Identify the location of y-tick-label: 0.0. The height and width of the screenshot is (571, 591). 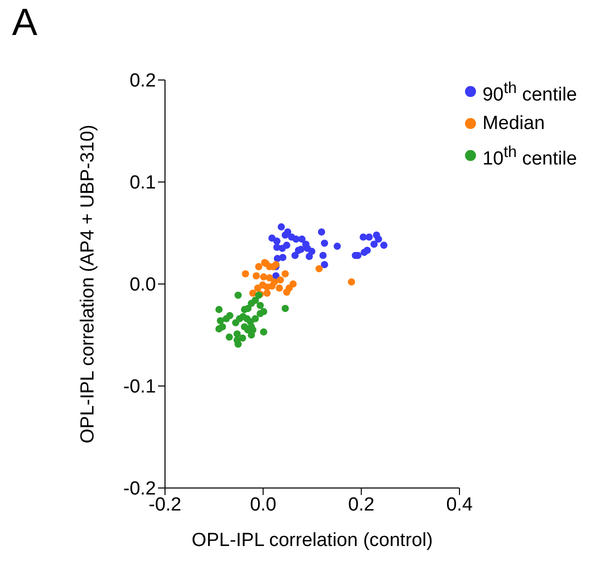
(143, 285).